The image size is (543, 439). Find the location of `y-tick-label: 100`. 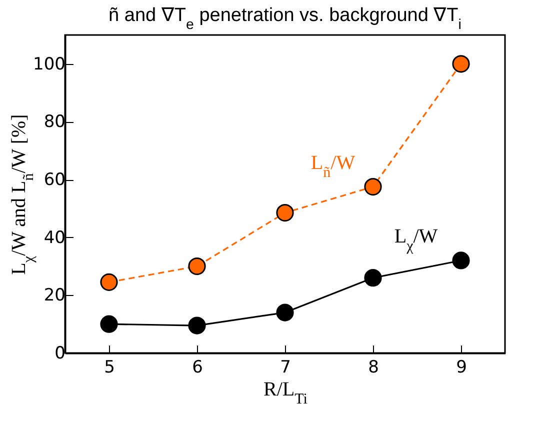

y-tick-label: 100 is located at coordinates (49, 64).